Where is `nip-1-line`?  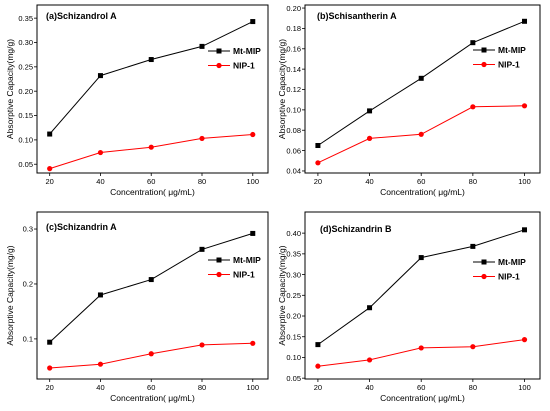 nip-1-line is located at coordinates (151, 152).